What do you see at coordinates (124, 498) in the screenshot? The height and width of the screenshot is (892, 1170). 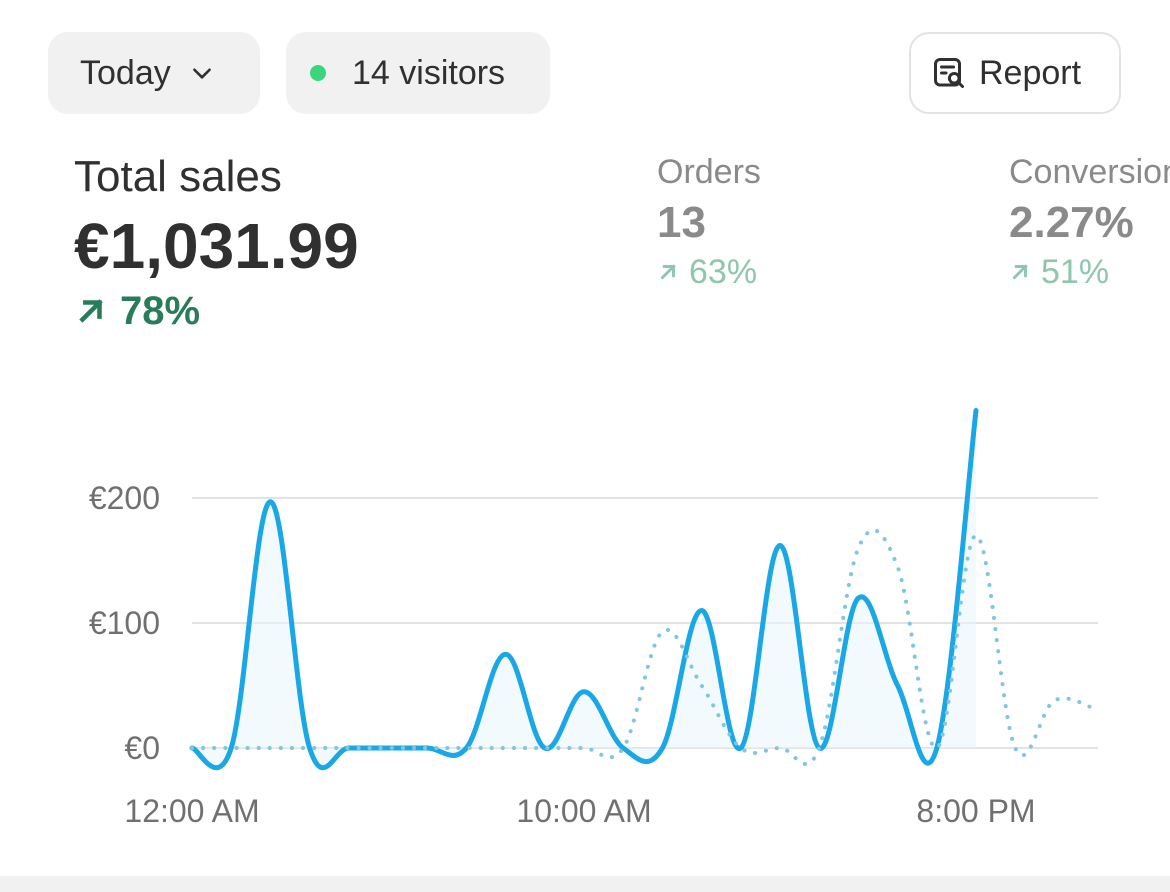 I see `y-tick-label: €200` at bounding box center [124, 498].